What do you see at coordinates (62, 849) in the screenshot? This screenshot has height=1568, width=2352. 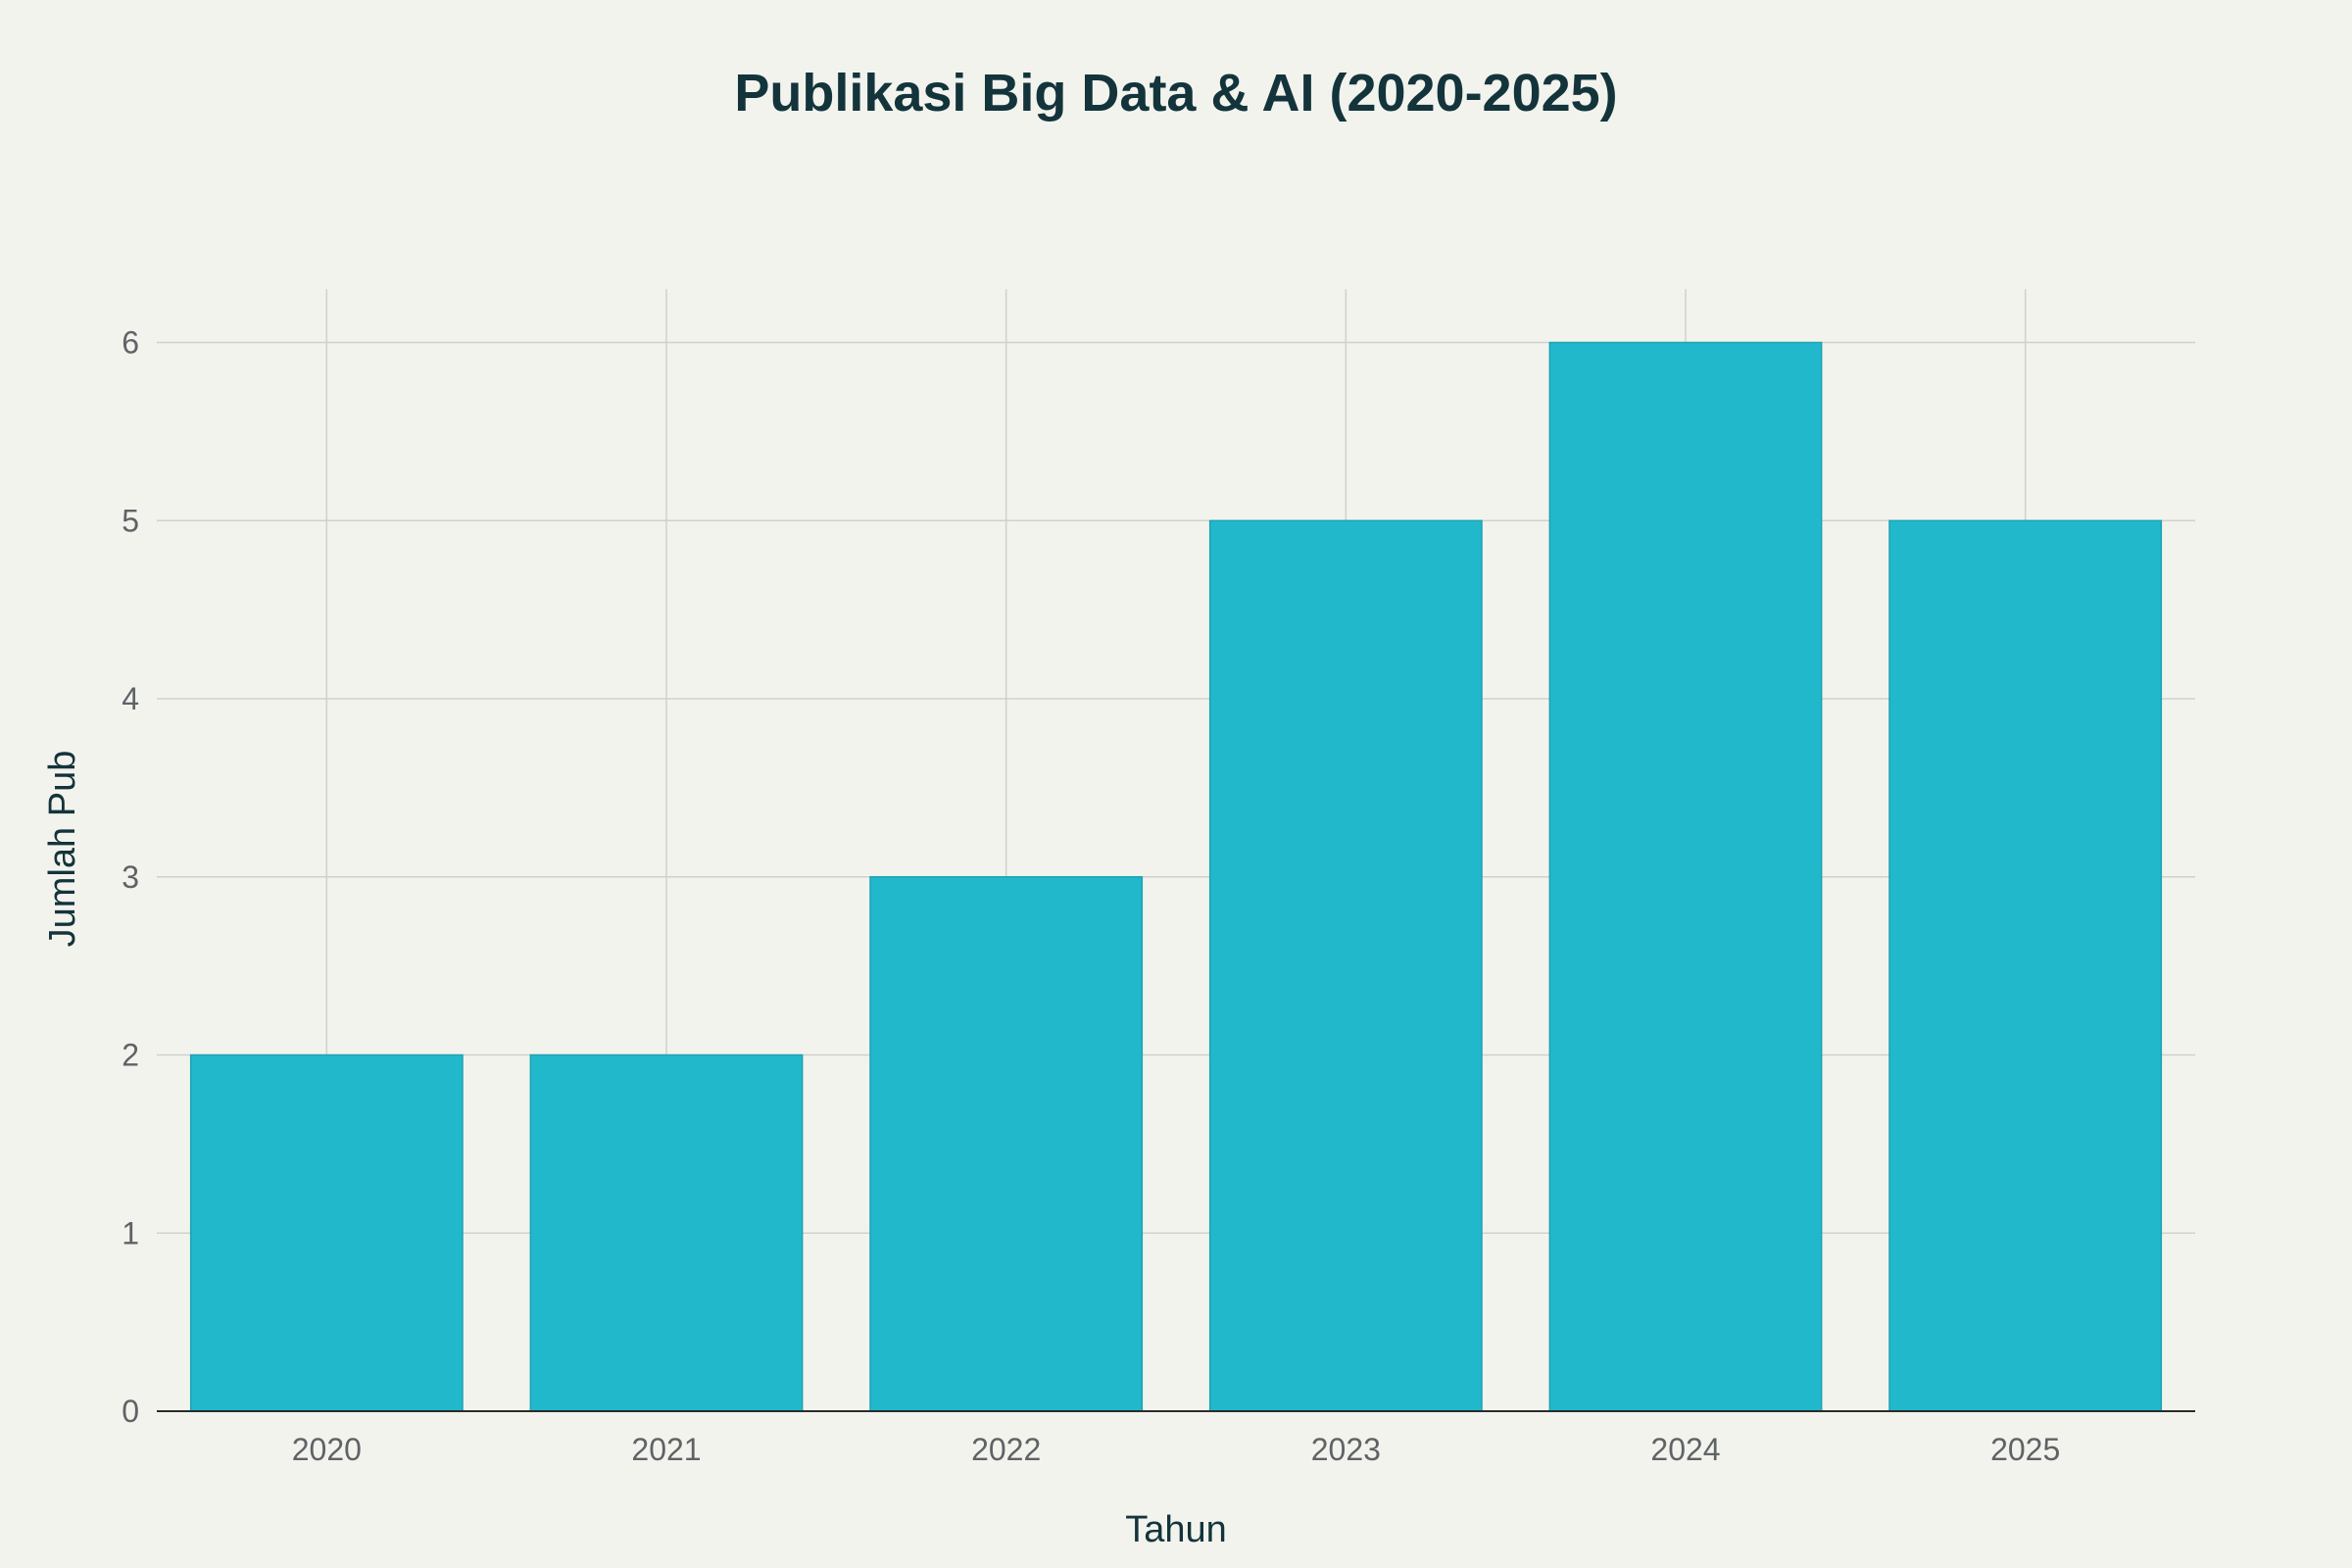 I see `y-axis-title: Jumlah Pub` at bounding box center [62, 849].